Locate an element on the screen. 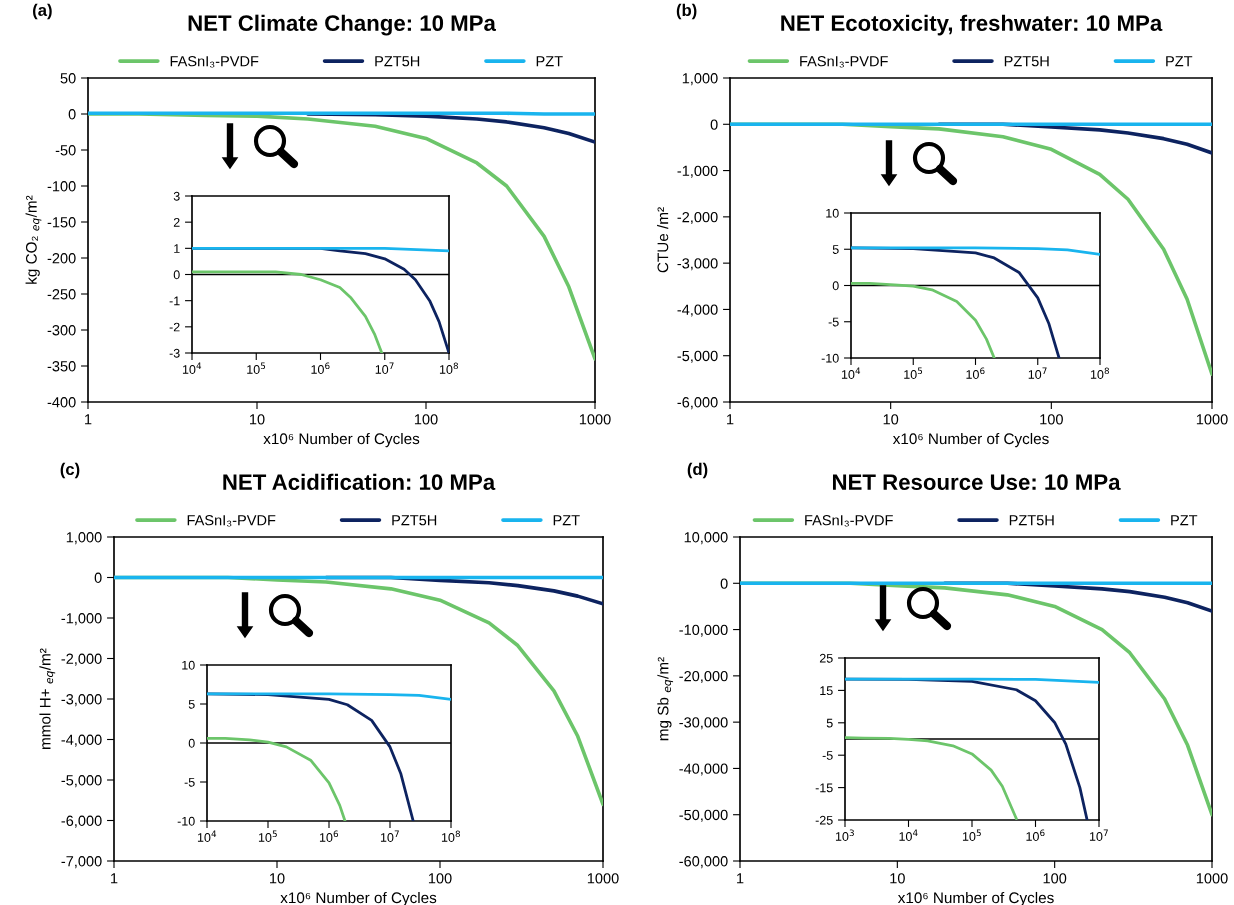 The image size is (1234, 905). y-tick-label: -1 is located at coordinates (174, 301).